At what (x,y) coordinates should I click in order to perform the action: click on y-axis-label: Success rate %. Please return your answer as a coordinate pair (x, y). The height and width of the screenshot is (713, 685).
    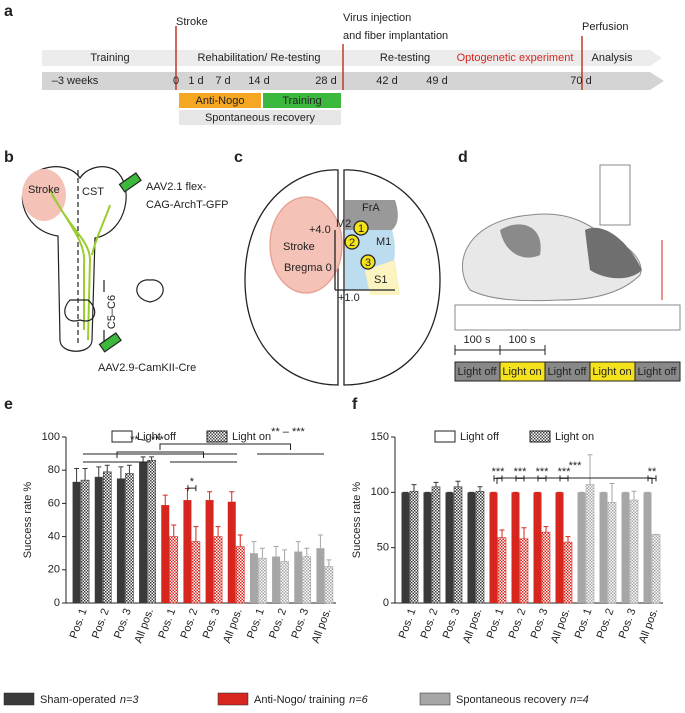
    Looking at the image, I should click on (357, 520).